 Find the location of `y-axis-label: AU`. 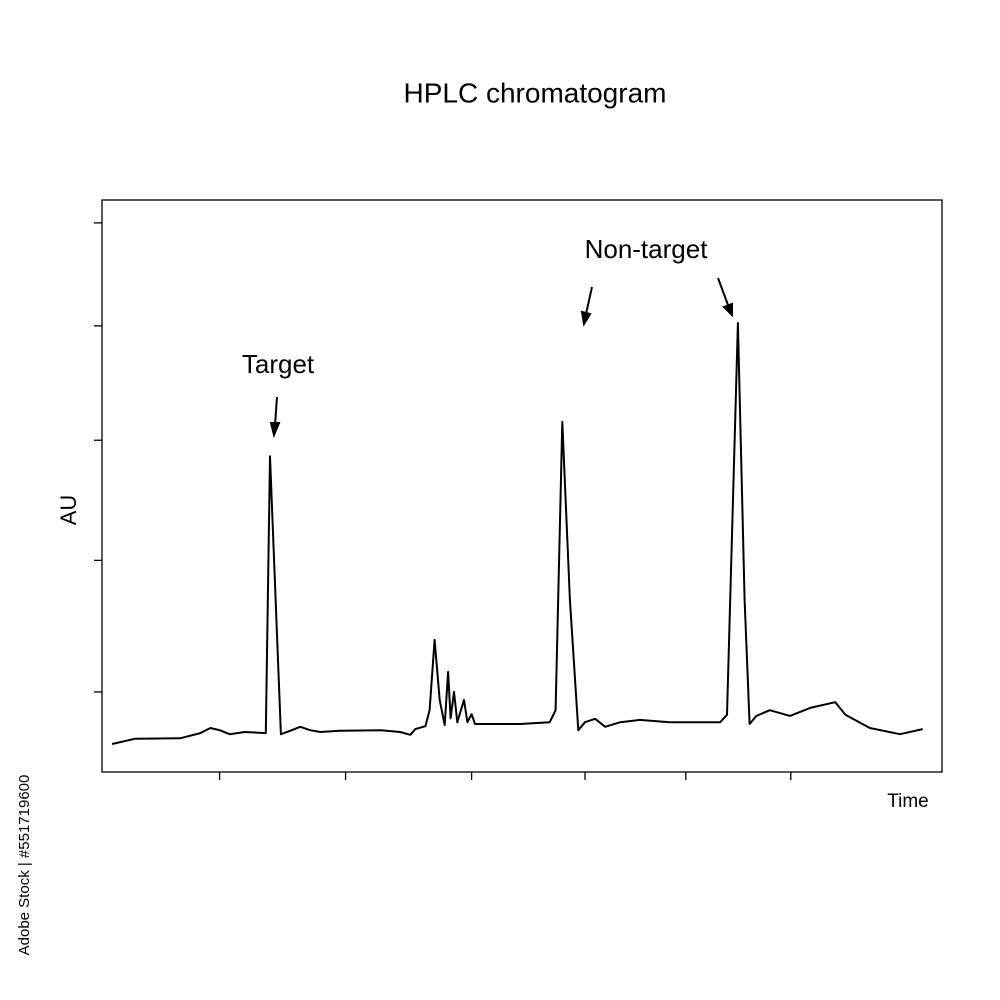

y-axis-label: AU is located at coordinates (68, 510).